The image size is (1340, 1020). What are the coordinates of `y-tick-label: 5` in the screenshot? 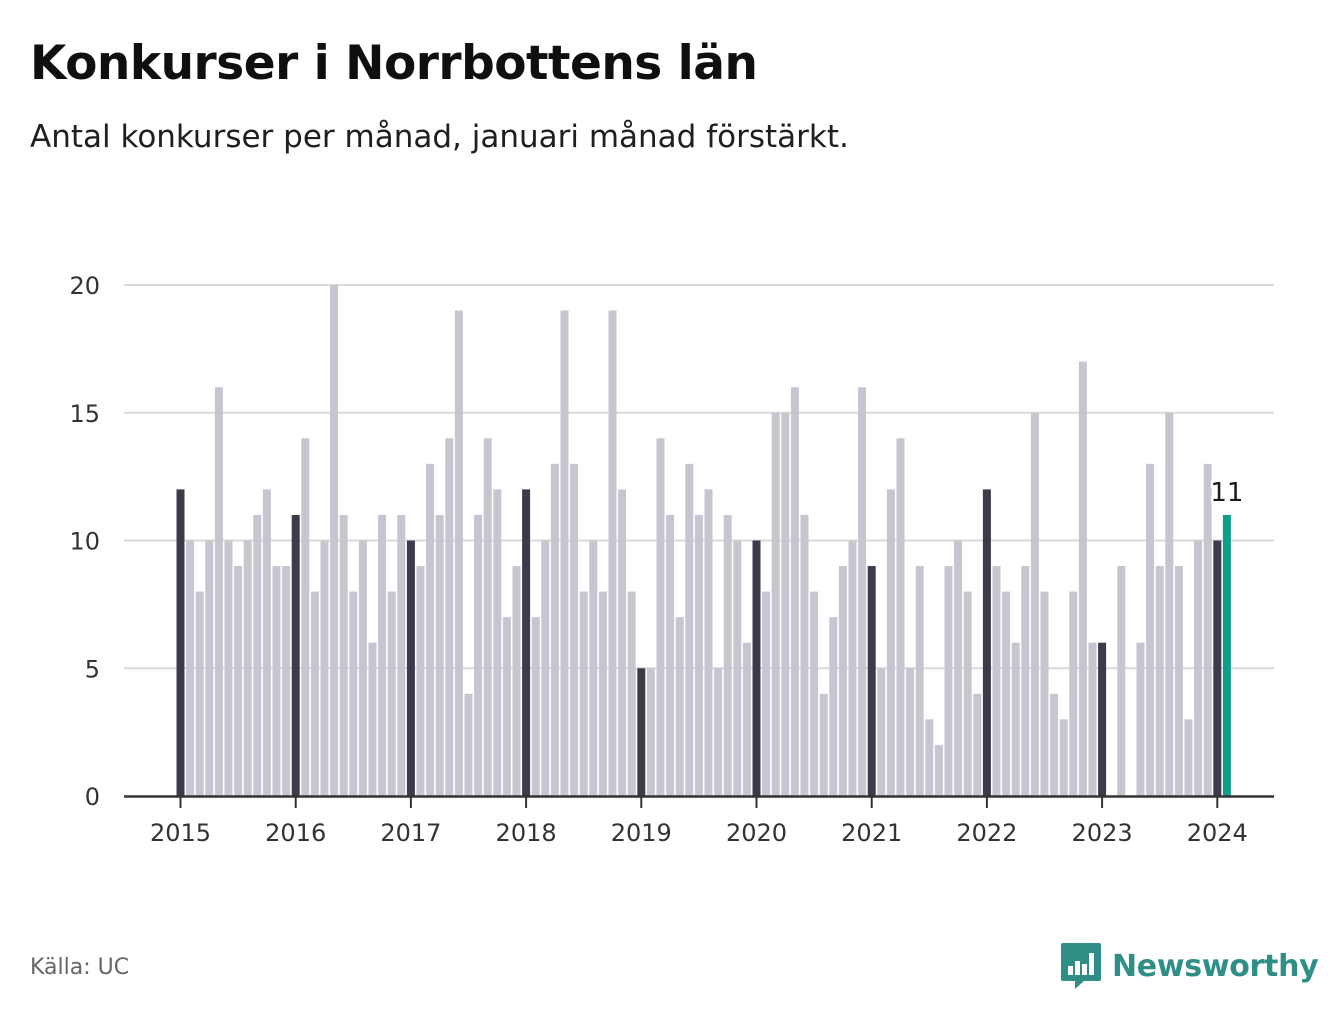 It's located at (92, 669).